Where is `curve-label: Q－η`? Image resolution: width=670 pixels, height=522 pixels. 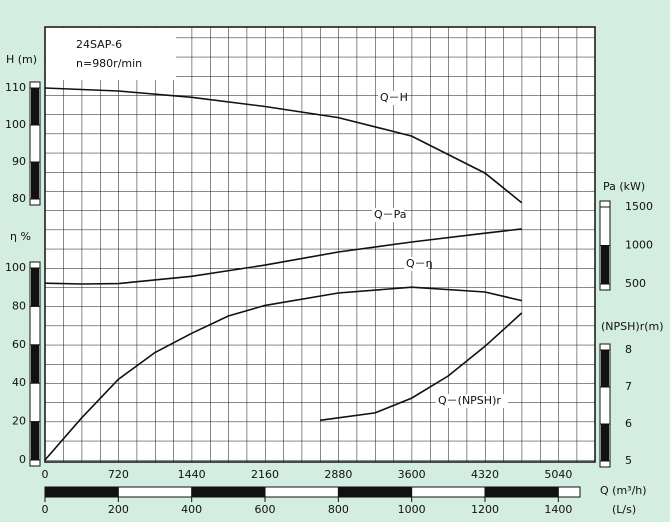 curve-label: Q－η is located at coordinates (419, 263).